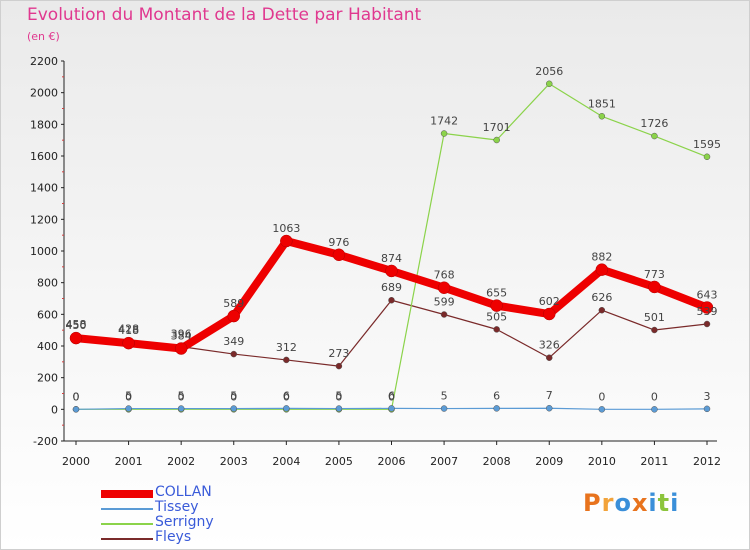 The image size is (750, 550). What do you see at coordinates (76, 325) in the screenshot?
I see `data-label-collan: 450` at bounding box center [76, 325].